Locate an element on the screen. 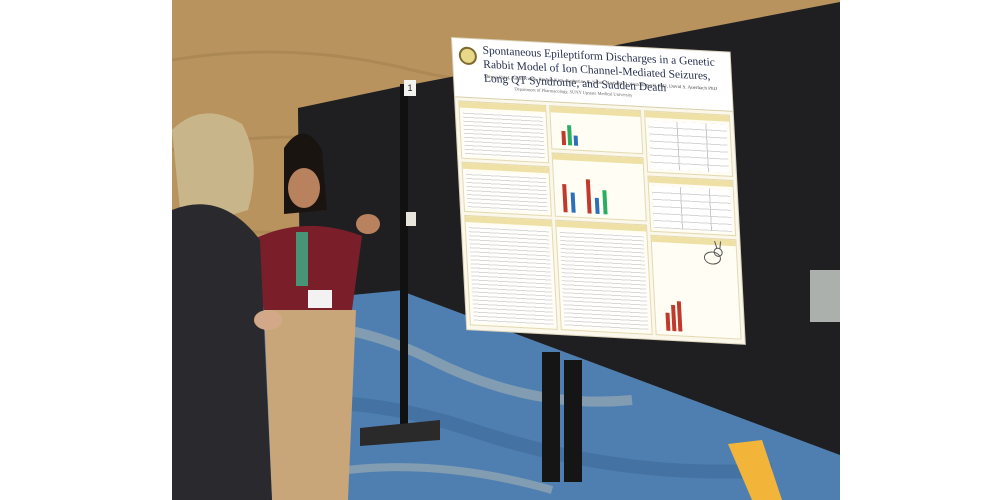 The height and width of the screenshot is (500, 1000). poster-section-methods is located at coordinates (506, 189).